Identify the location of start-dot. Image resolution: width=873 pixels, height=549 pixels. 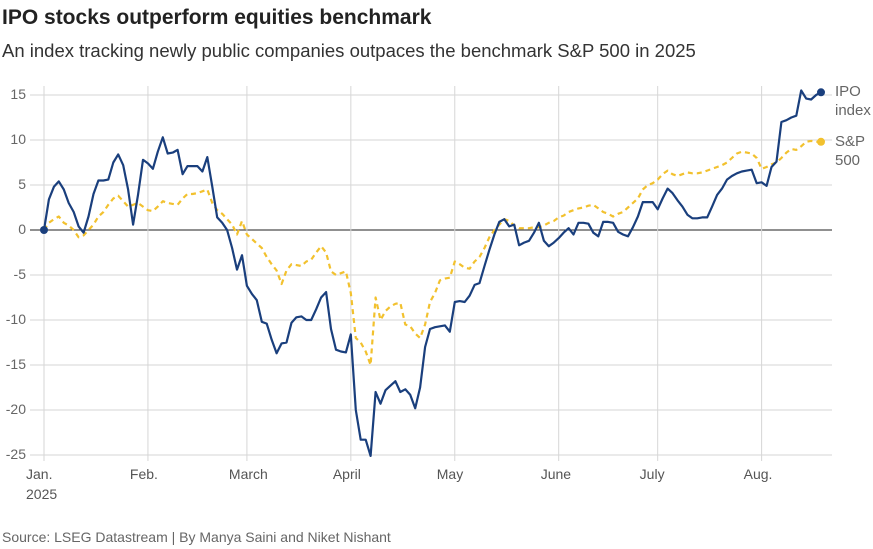
(44, 230).